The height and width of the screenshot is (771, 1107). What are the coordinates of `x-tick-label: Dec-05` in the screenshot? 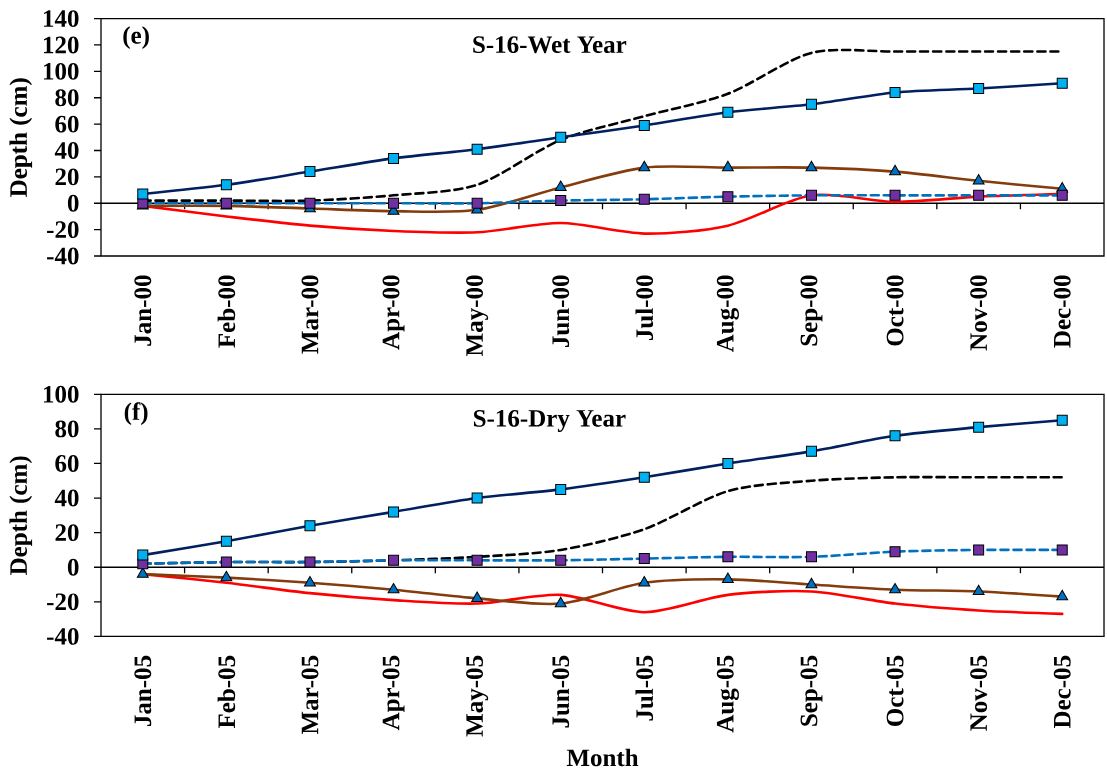 It's located at (1062, 692).